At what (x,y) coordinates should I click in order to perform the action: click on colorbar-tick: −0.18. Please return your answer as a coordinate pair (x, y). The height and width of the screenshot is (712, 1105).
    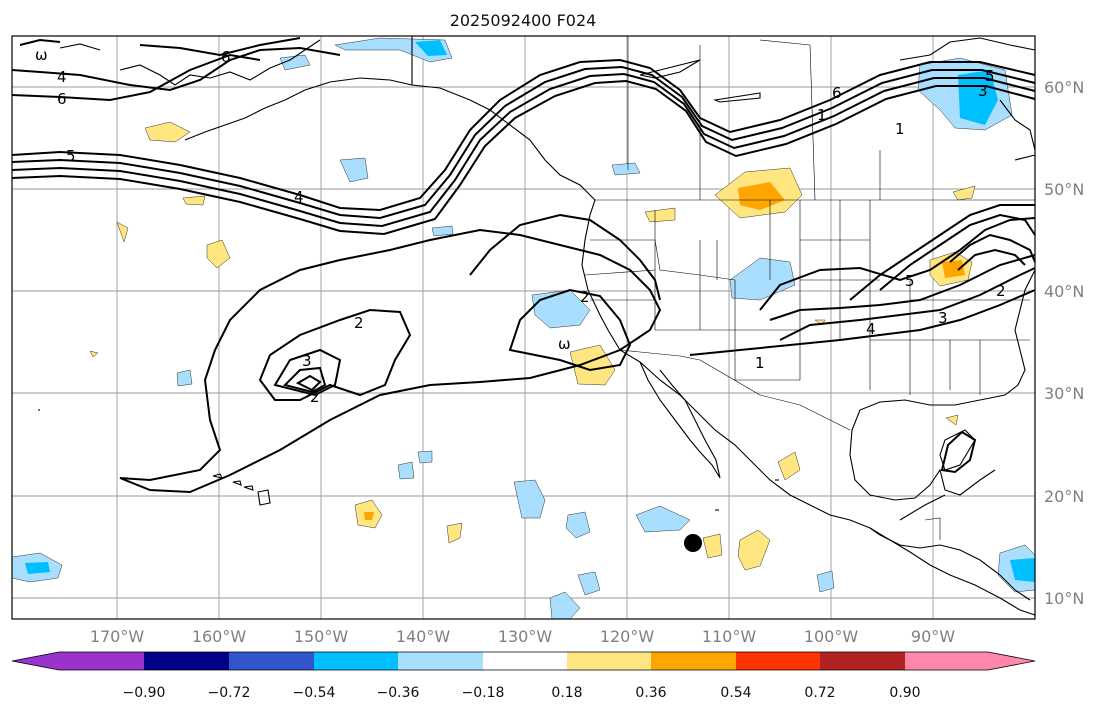
    Looking at the image, I should click on (483, 693).